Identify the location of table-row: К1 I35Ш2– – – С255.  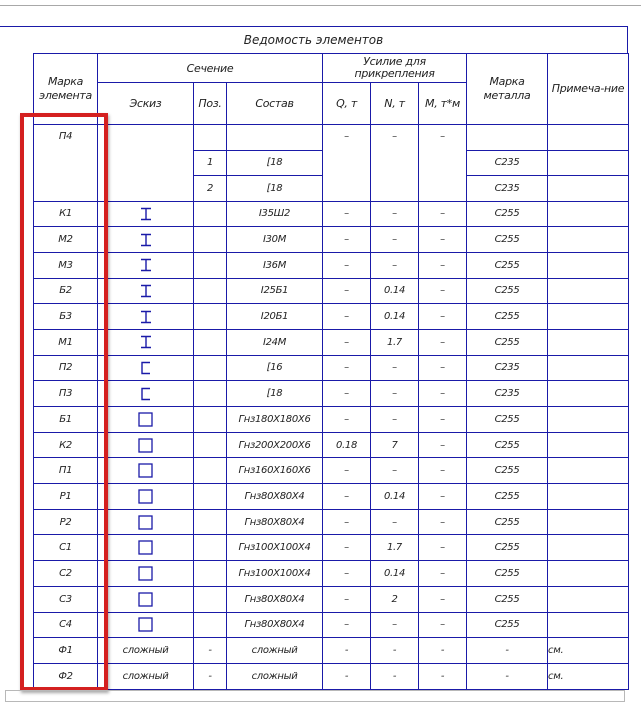
(331, 214).